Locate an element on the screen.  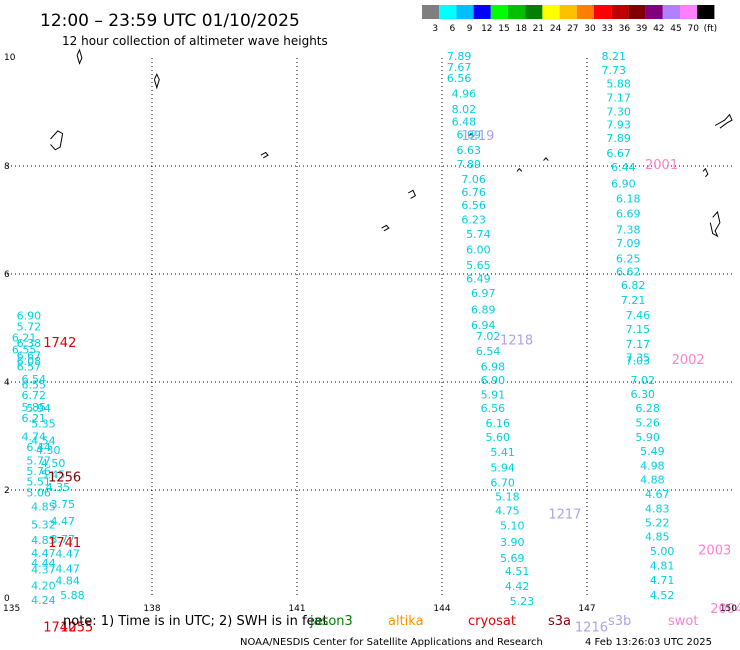
legend-tick-label: 12 is located at coordinates (486, 29).